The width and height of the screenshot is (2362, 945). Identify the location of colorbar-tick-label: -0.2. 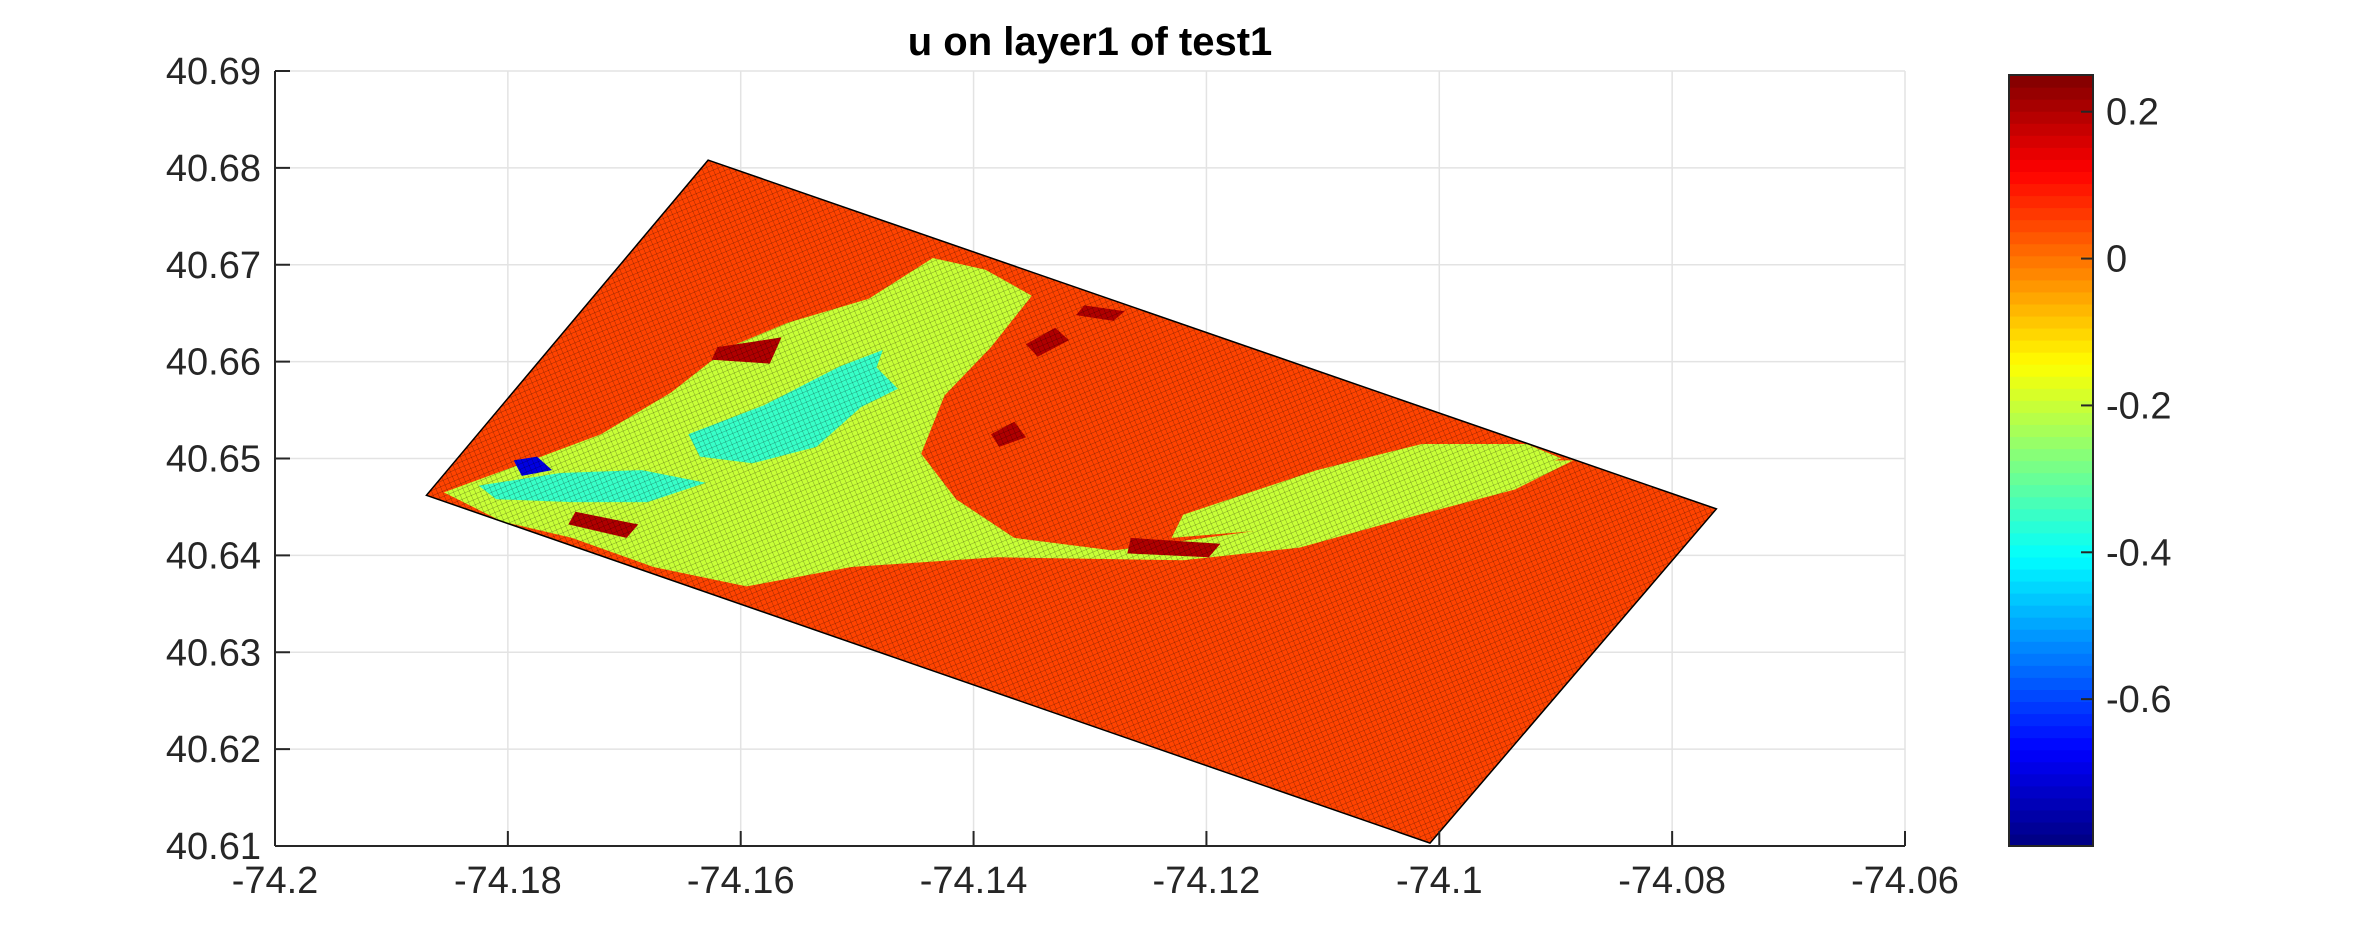
(2138, 406).